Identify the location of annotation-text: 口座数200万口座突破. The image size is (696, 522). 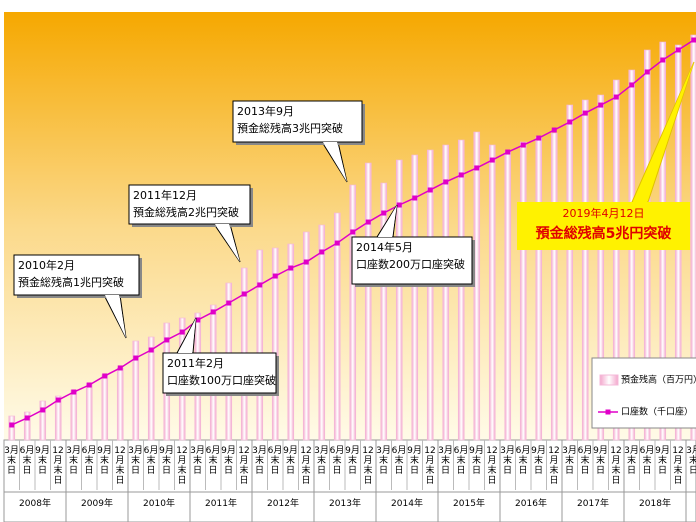
(410, 264).